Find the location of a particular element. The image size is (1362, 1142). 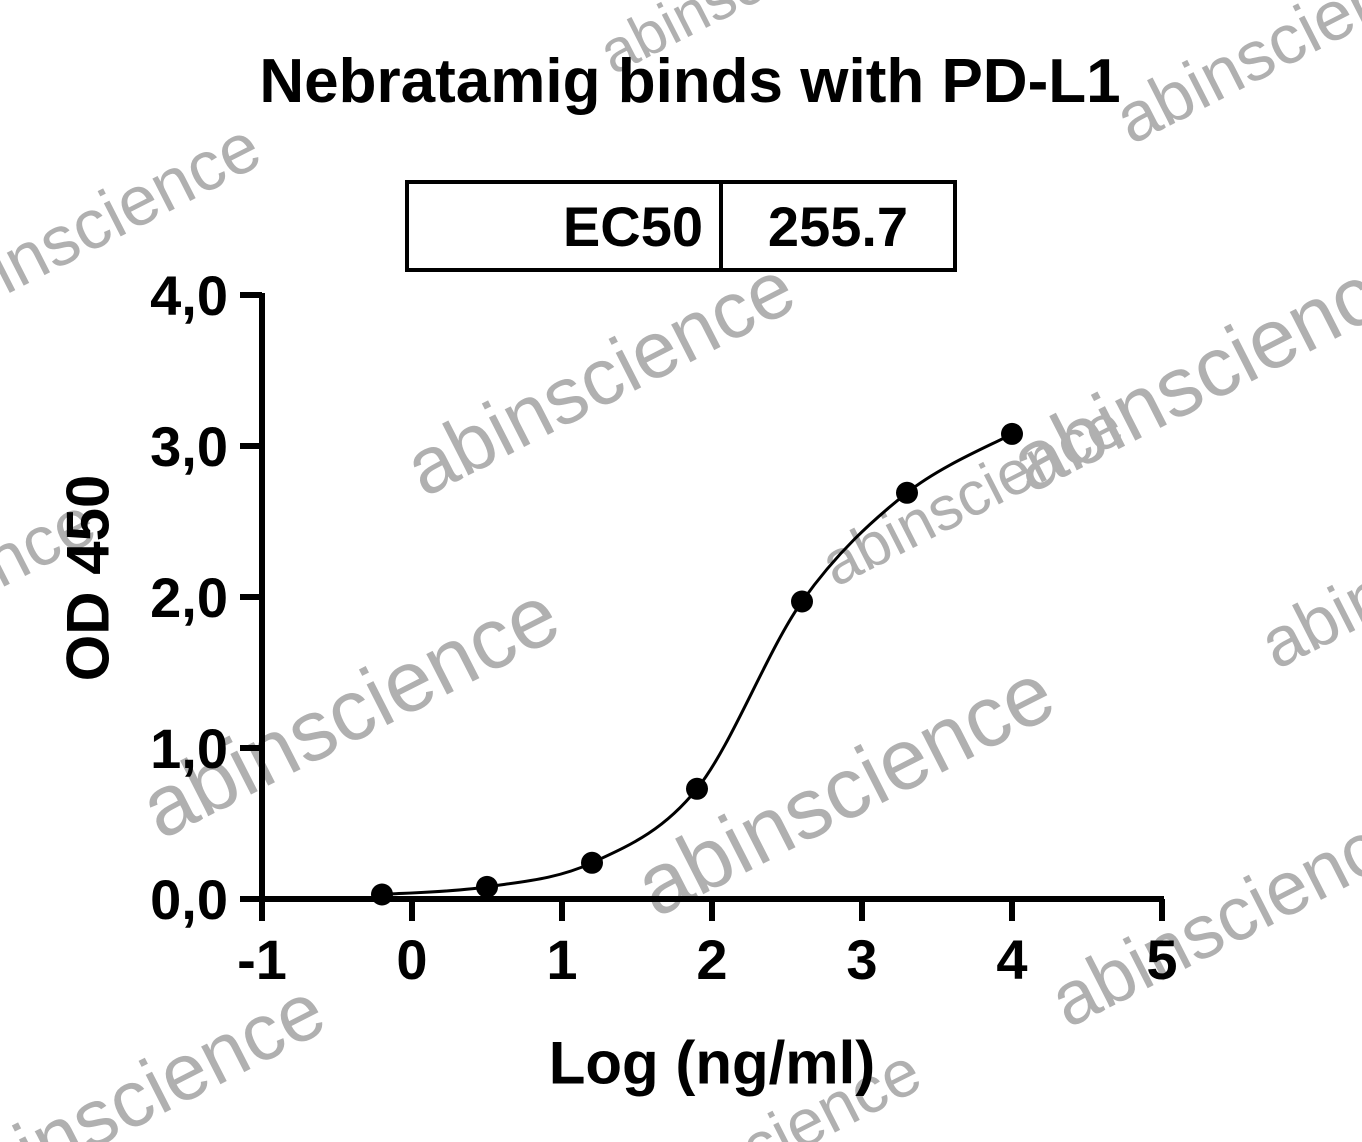

x-tick-label: 1 is located at coordinates (561, 959).